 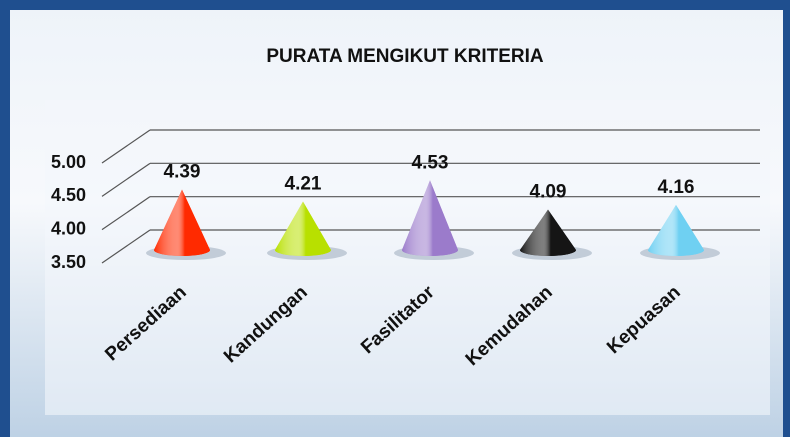 I want to click on value-label: 4.21, so click(x=303, y=184).